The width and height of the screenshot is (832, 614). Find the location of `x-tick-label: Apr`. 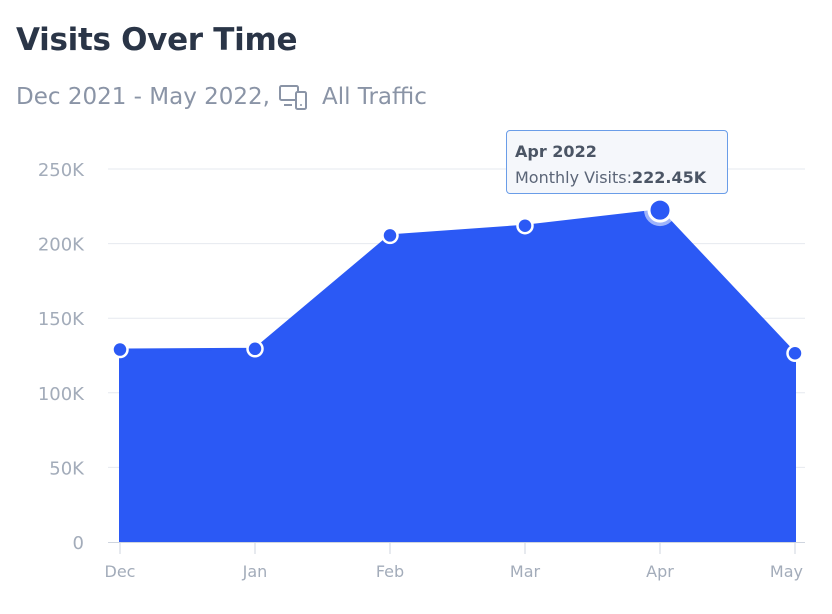

x-tick-label: Apr is located at coordinates (660, 571).